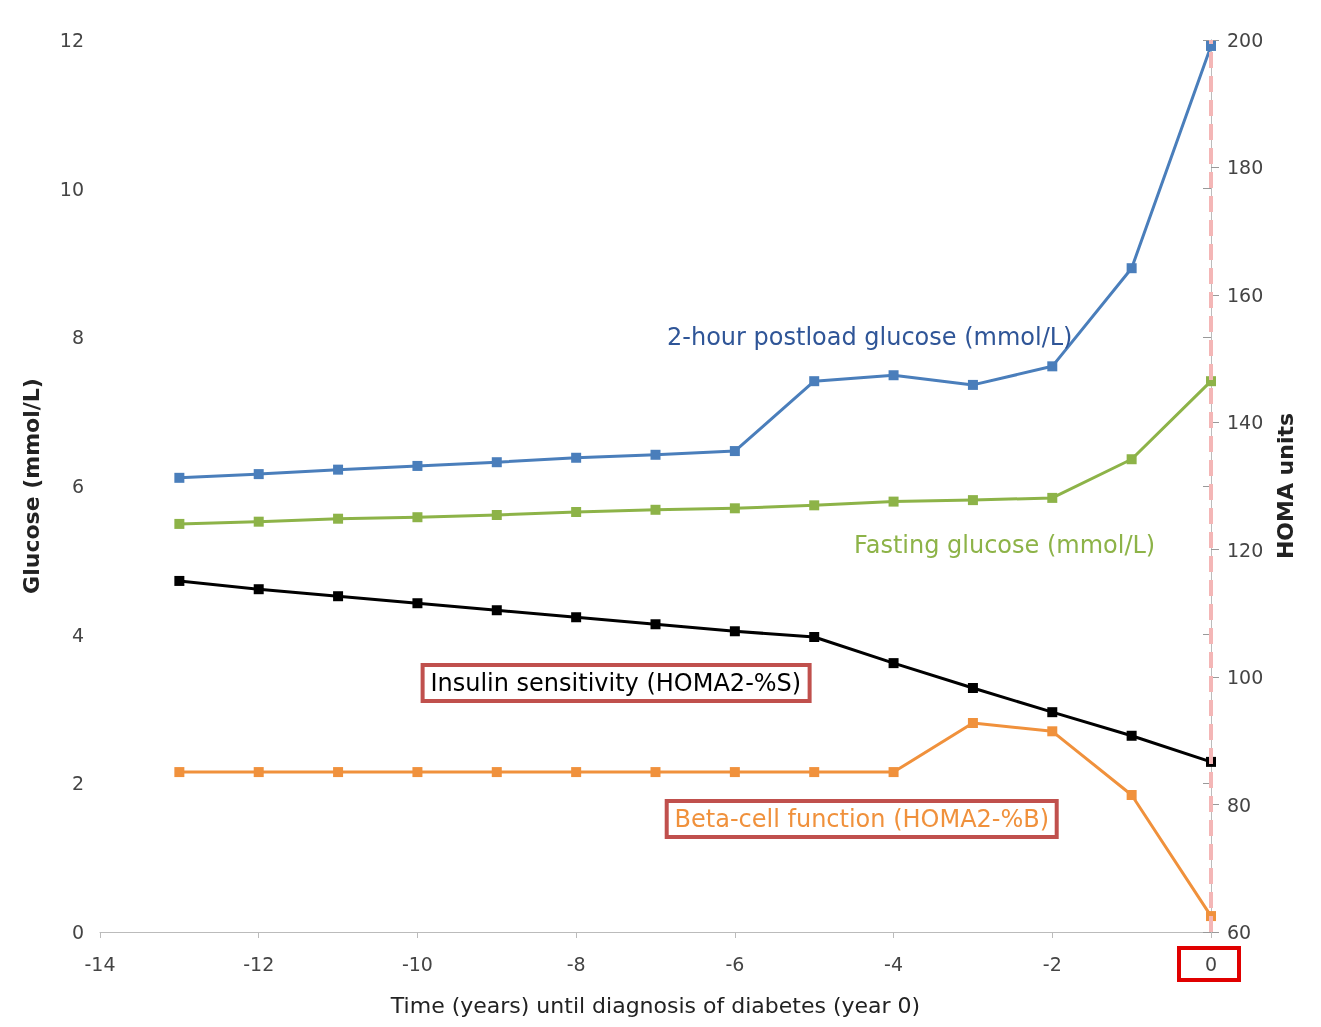 The width and height of the screenshot is (1321, 1027). Describe the element at coordinates (1005, 546) in the screenshot. I see `series-label: Fasting glucose (mmol/L)` at that location.